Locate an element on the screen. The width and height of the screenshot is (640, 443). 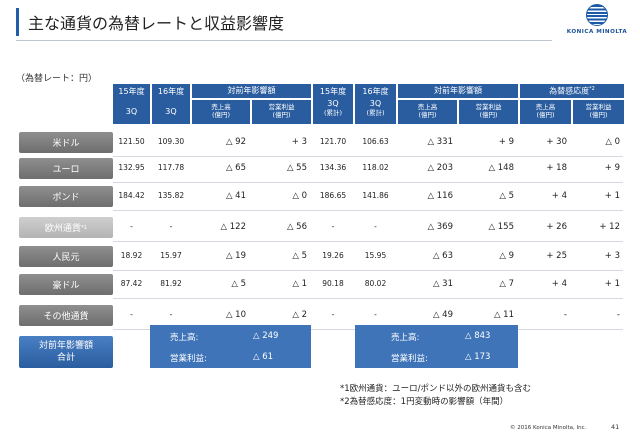
total-q-sales-label: 売上高: is located at coordinates (184, 338).